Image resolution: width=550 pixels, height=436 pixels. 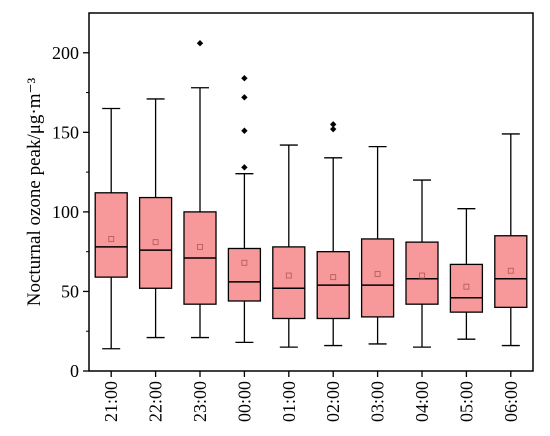 I want to click on y-tick-label: 200, so click(x=65, y=53).